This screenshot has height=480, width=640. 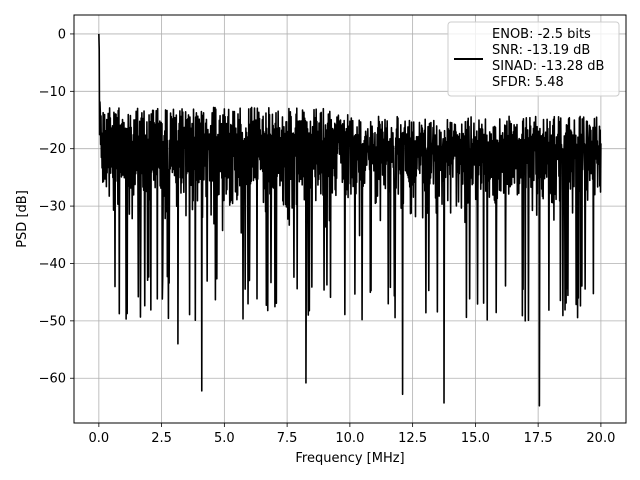 I want to click on x-tick-label: 5.0, so click(x=224, y=438).